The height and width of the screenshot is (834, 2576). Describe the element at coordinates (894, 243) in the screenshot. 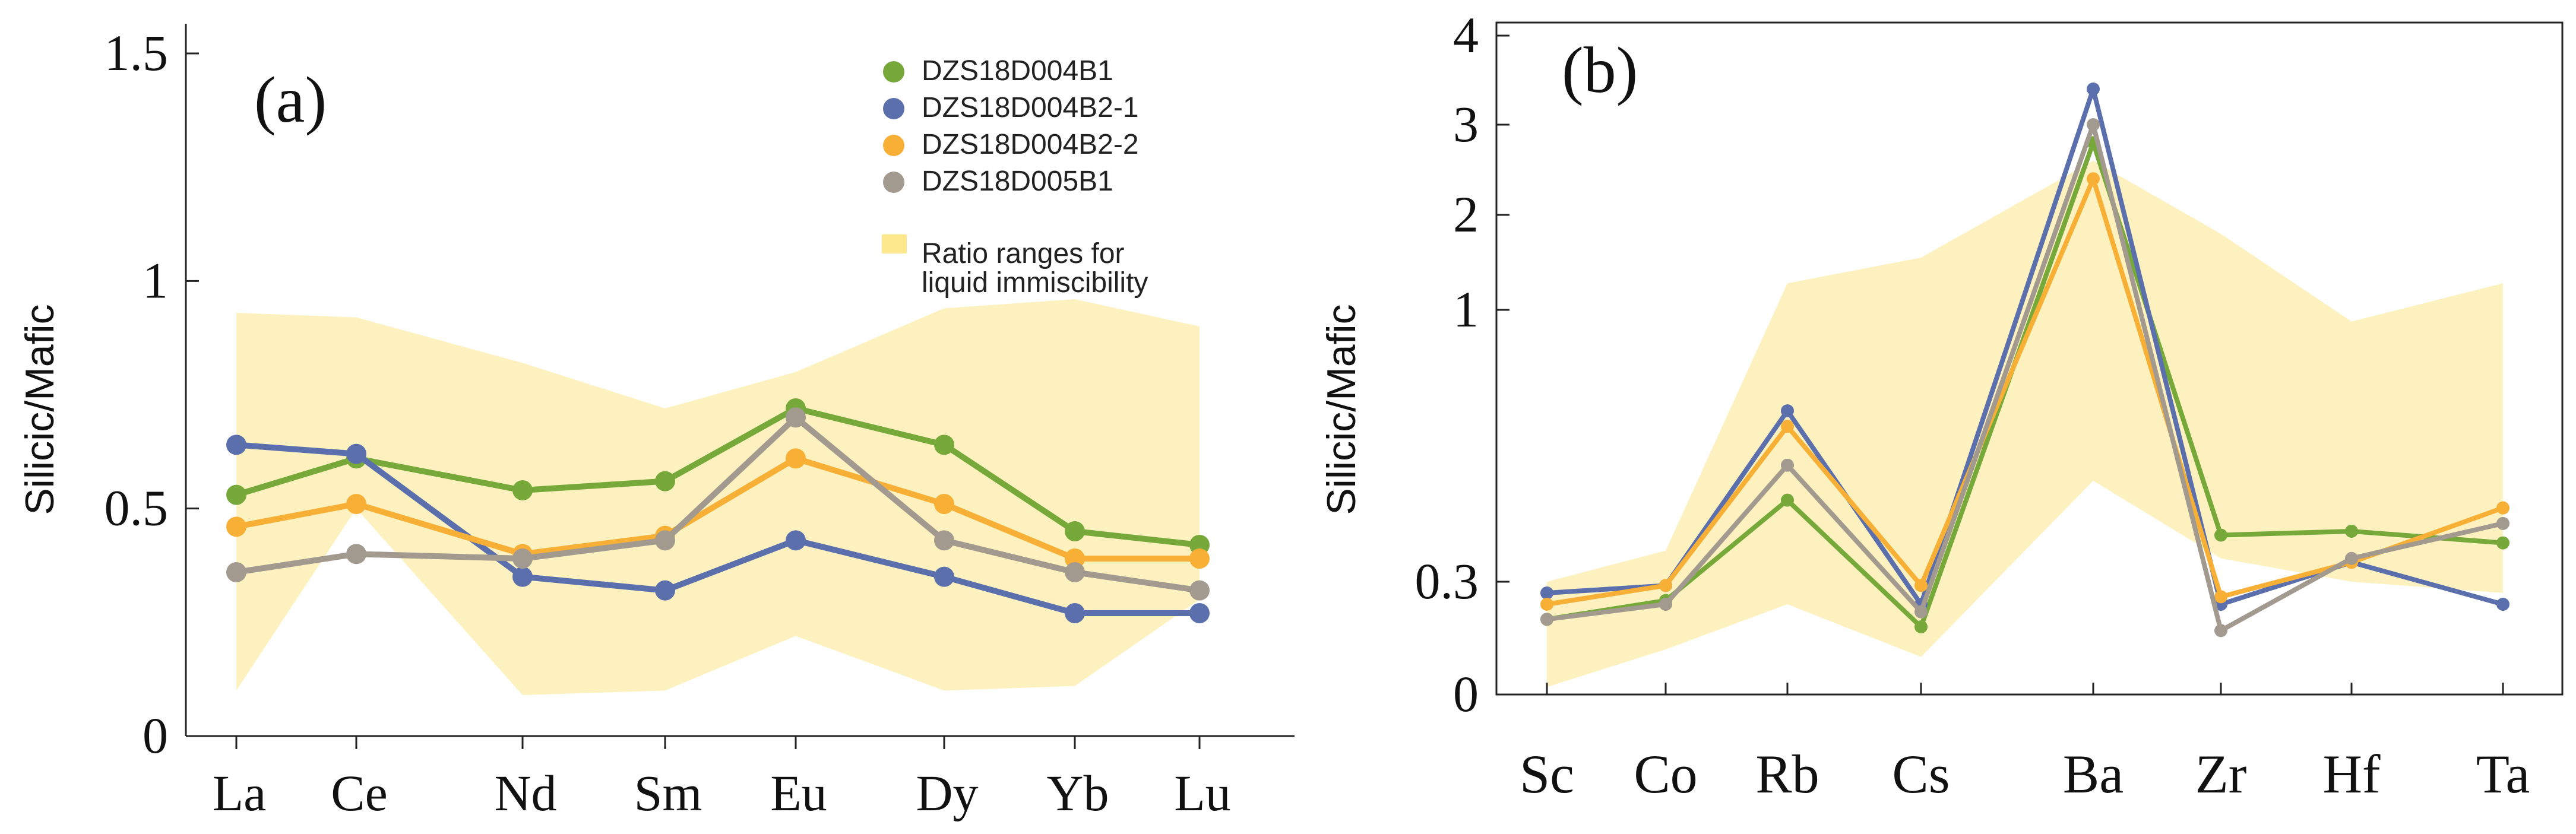

I see `legend-band-swatch` at that location.